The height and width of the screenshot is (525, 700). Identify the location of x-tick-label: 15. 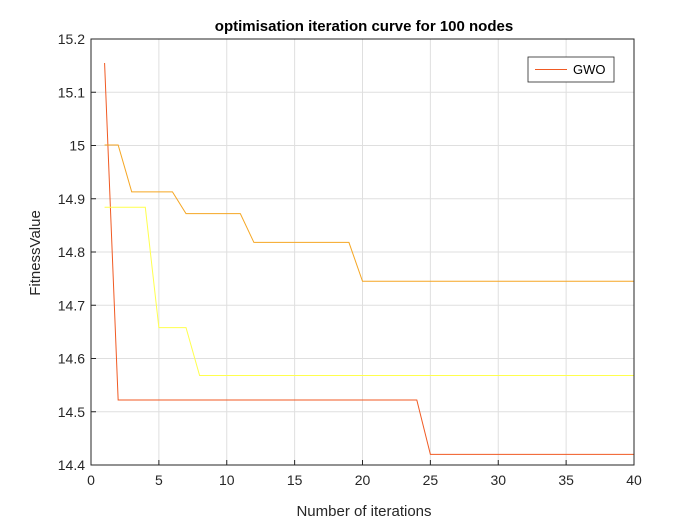
(295, 480).